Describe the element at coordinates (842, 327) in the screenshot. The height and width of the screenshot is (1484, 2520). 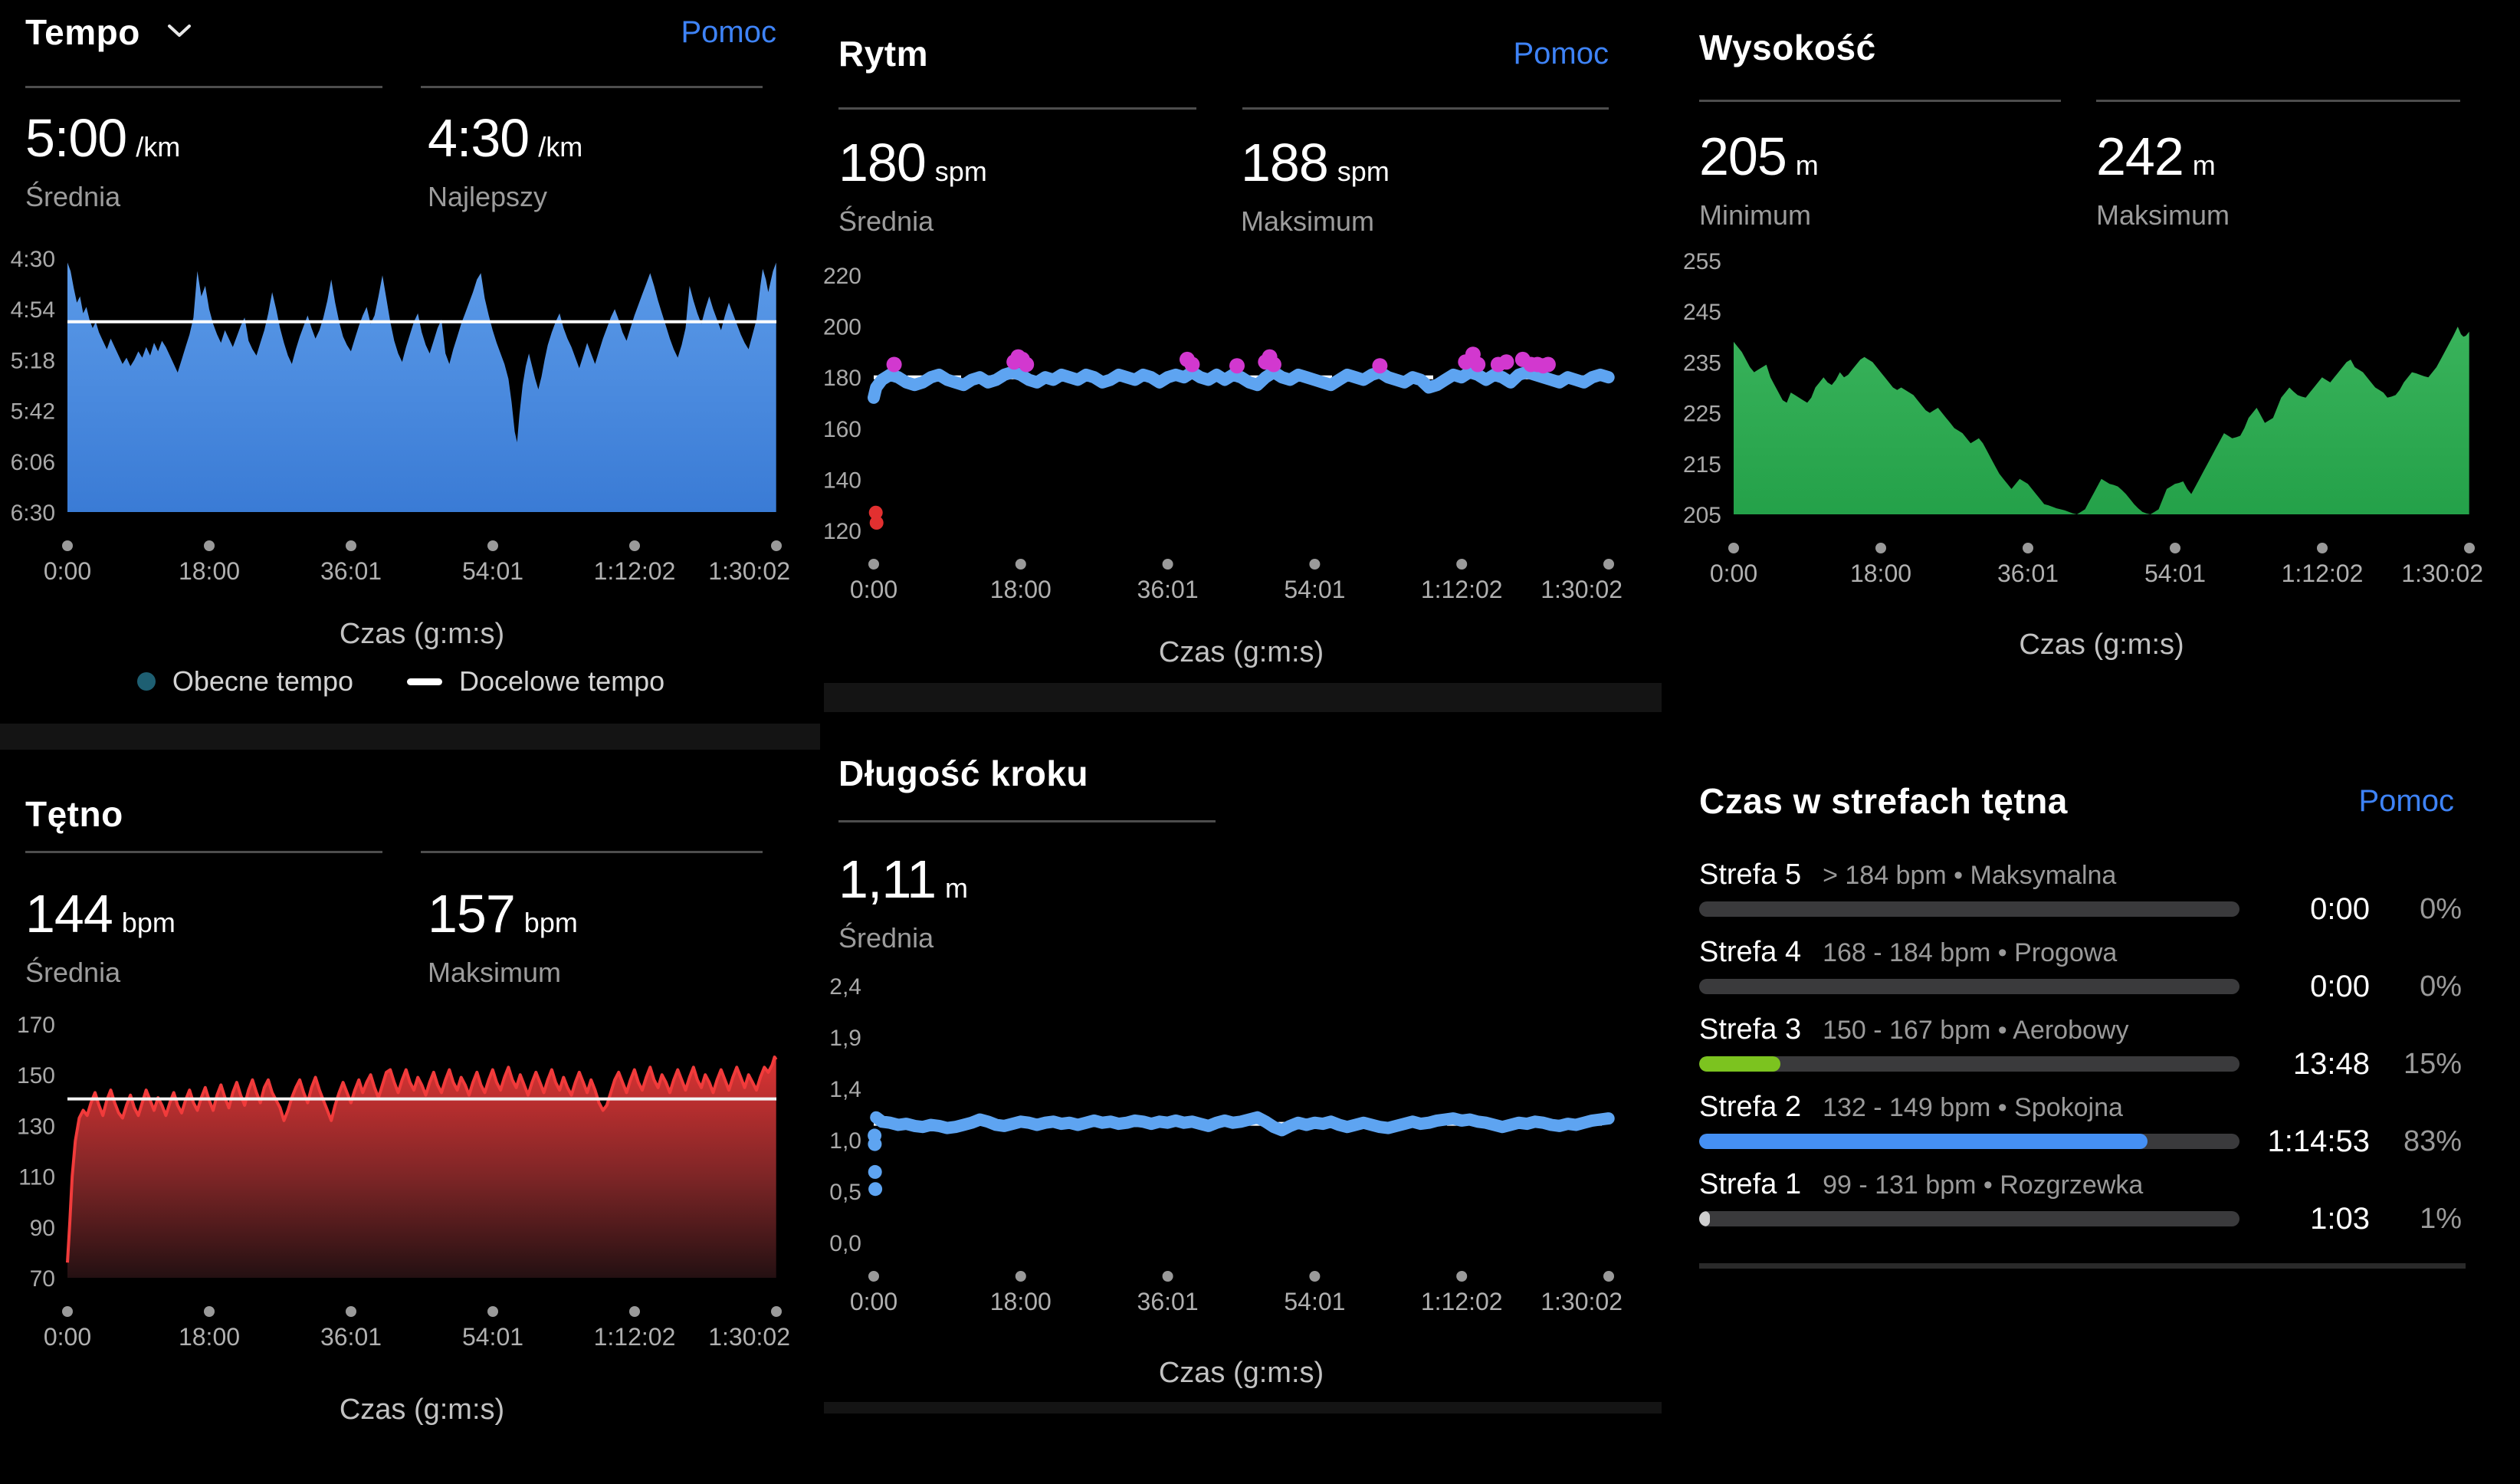
I see `svg-text: 200` at that location.